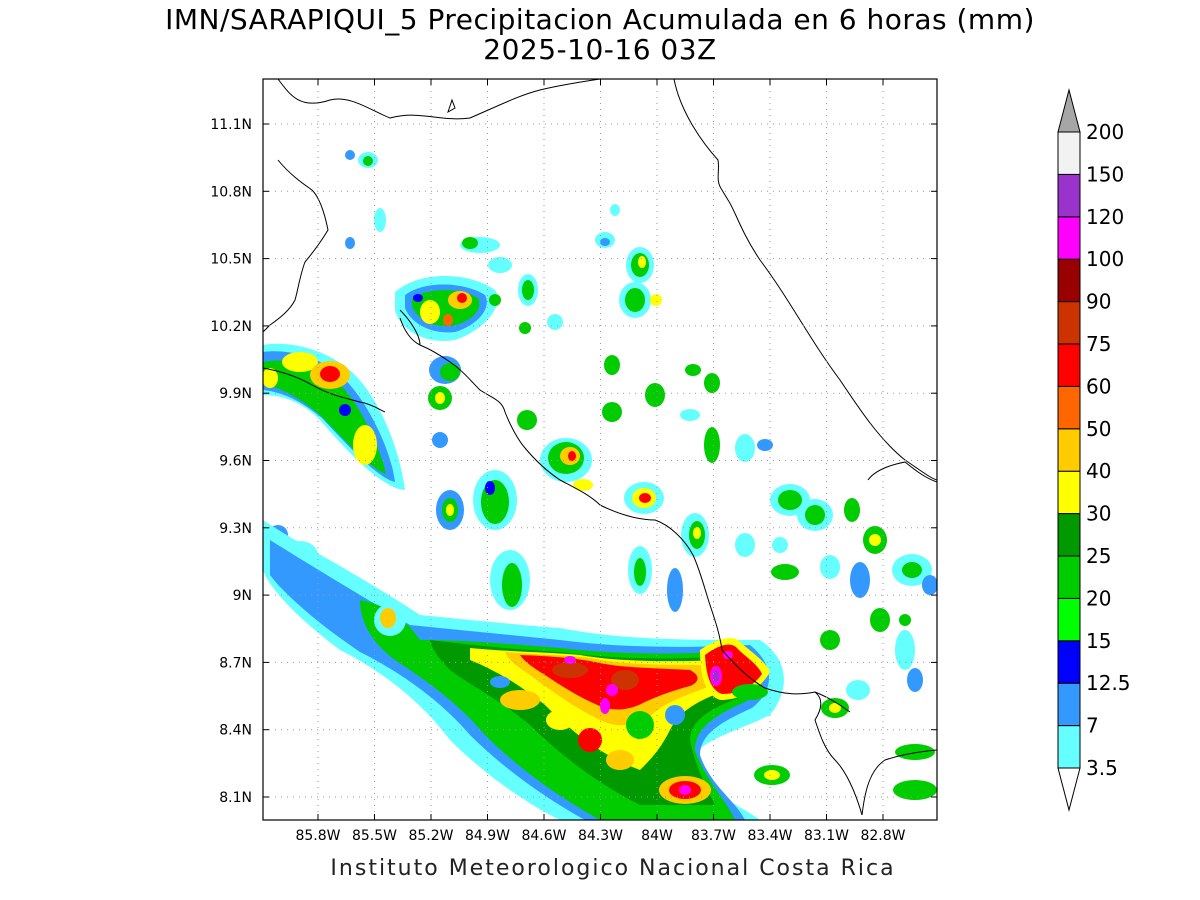 This screenshot has width=1200, height=900. I want to click on lon-tick-label: 84.3W, so click(600, 836).